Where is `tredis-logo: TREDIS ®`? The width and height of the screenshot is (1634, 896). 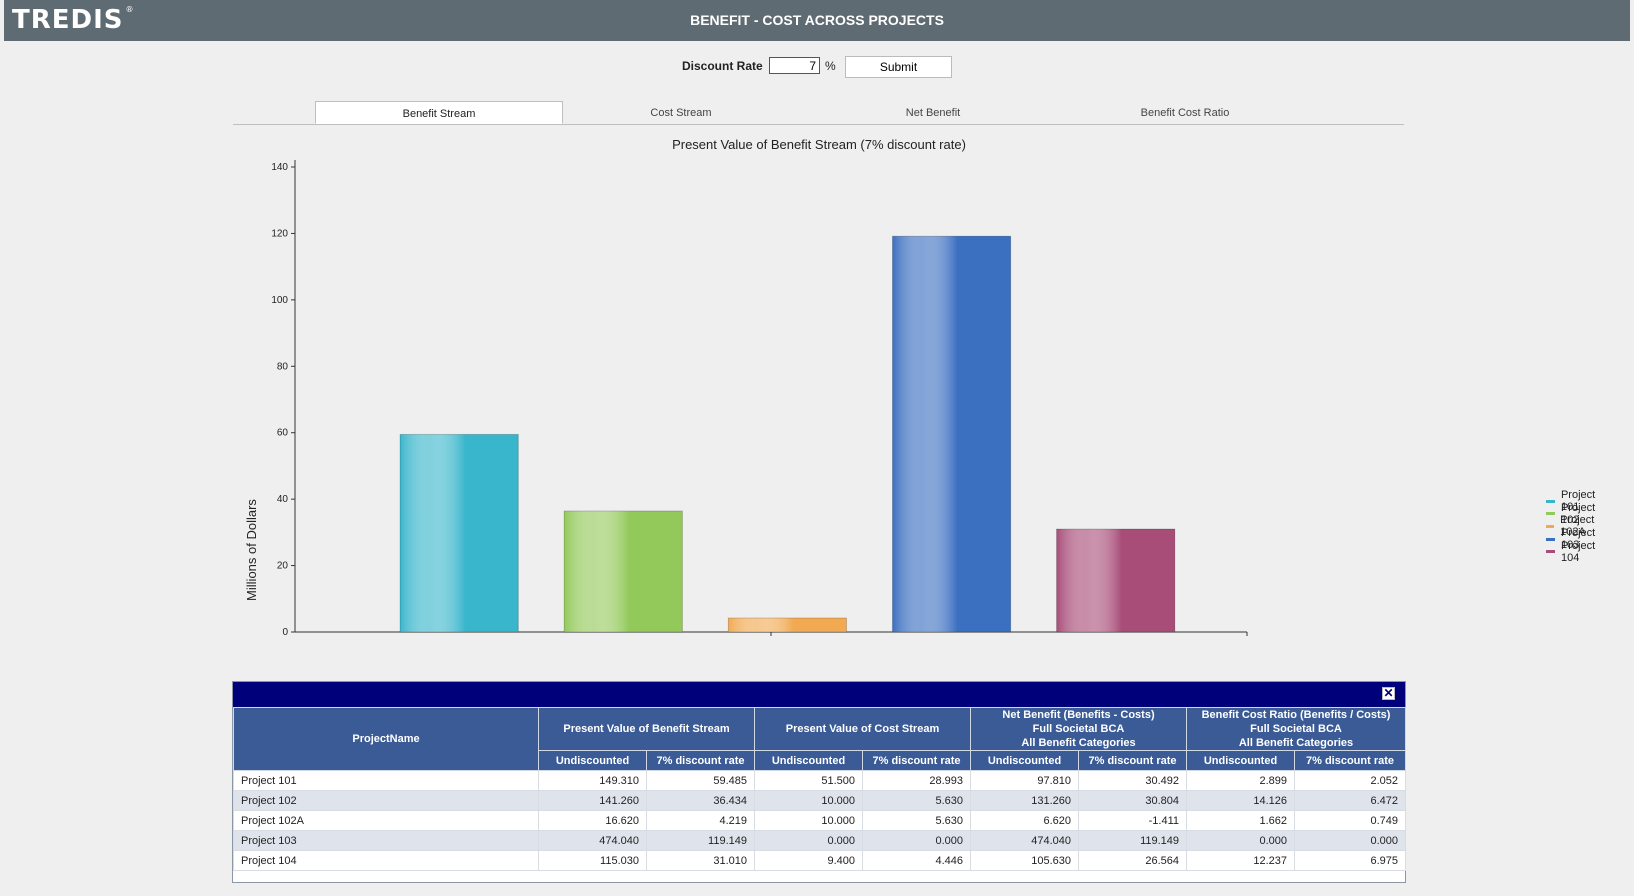 tredis-logo: TREDIS ® is located at coordinates (73, 20).